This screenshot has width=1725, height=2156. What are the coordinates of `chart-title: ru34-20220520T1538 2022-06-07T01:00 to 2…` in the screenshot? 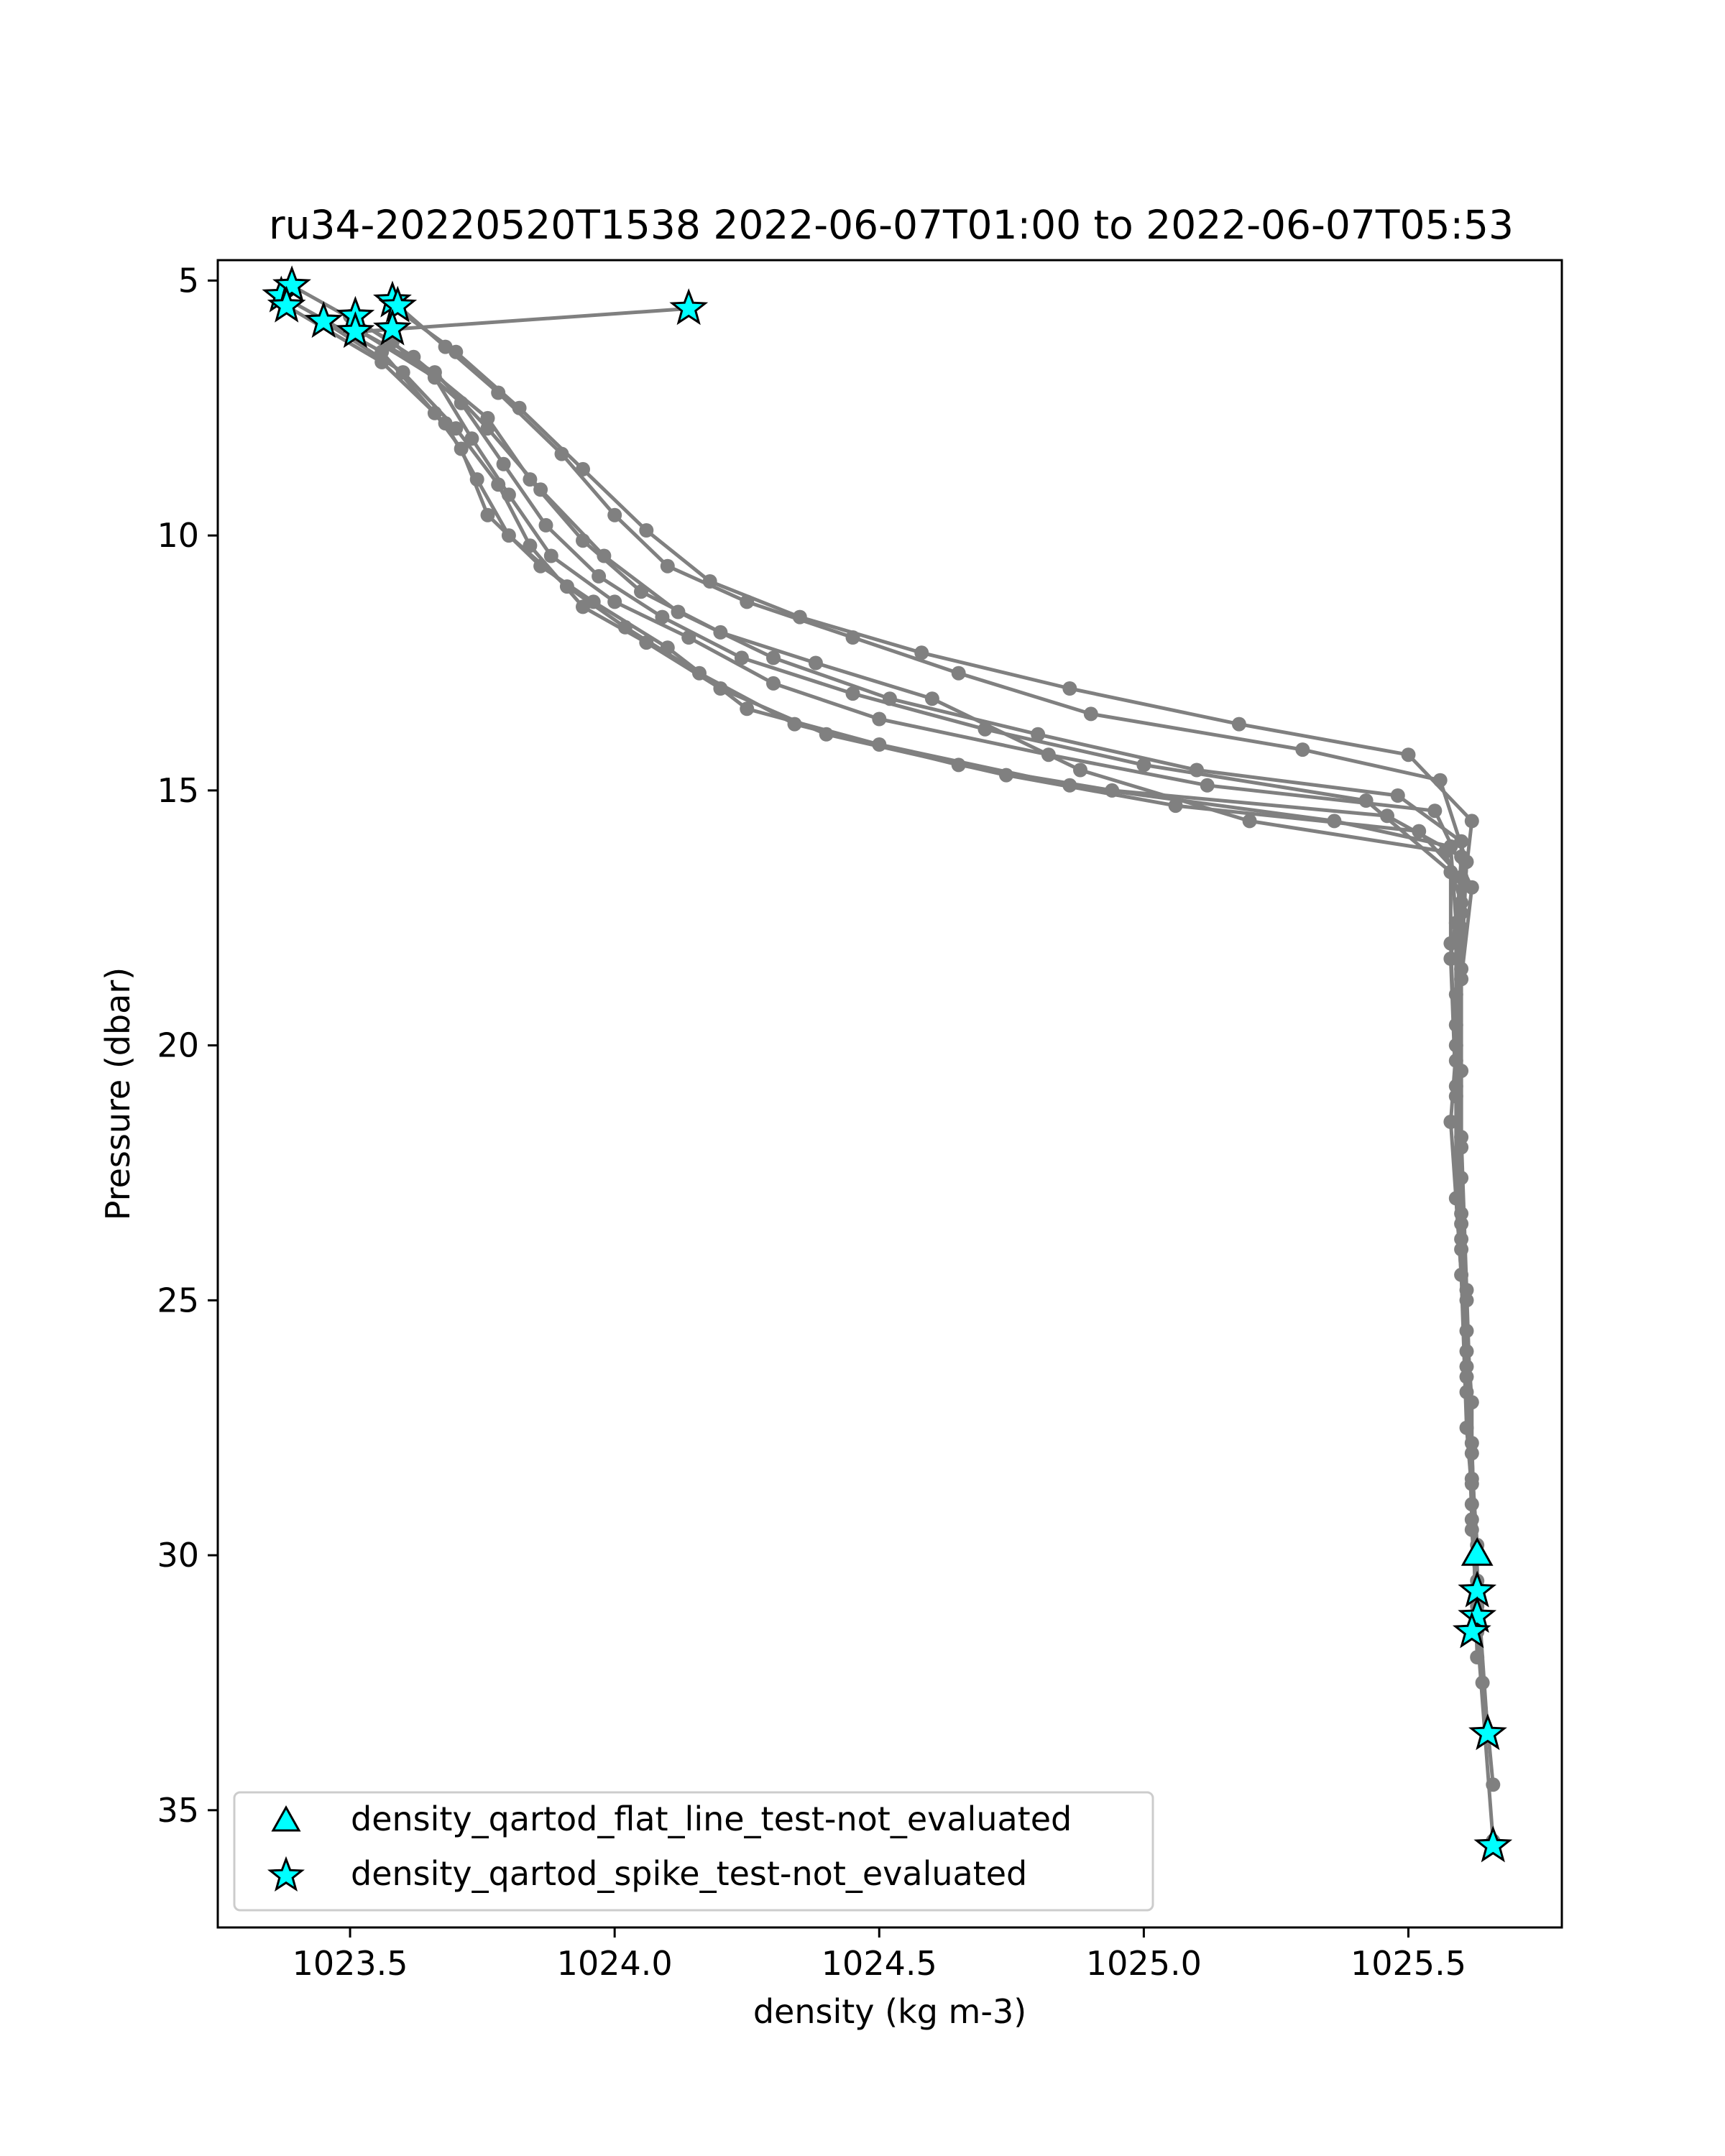 It's located at (891, 225).